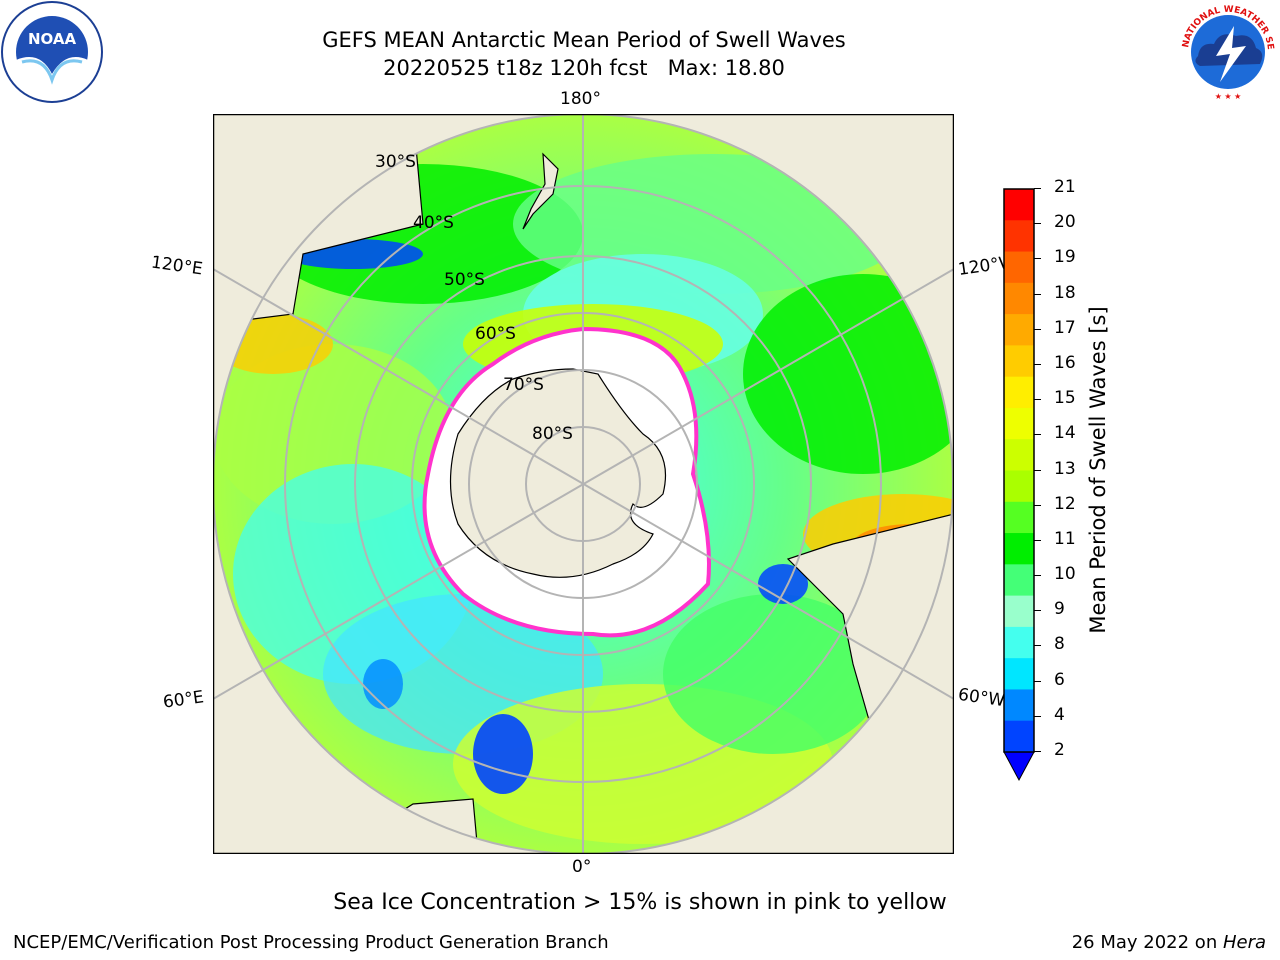 This screenshot has height=960, width=1280. What do you see at coordinates (981, 698) in the screenshot?
I see `lon-label-60w: 60°W` at bounding box center [981, 698].